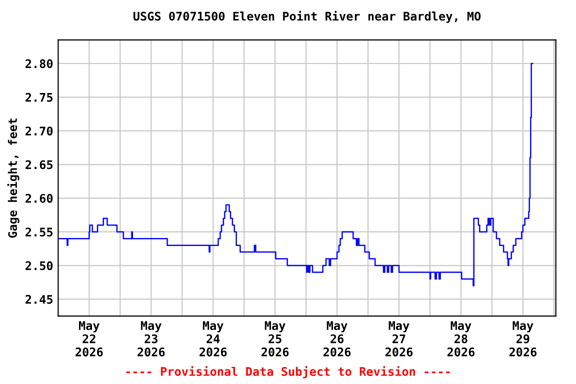 This screenshot has height=384, width=576. What do you see at coordinates (39, 198) in the screenshot?
I see `y-tick-label: 2.60` at bounding box center [39, 198].